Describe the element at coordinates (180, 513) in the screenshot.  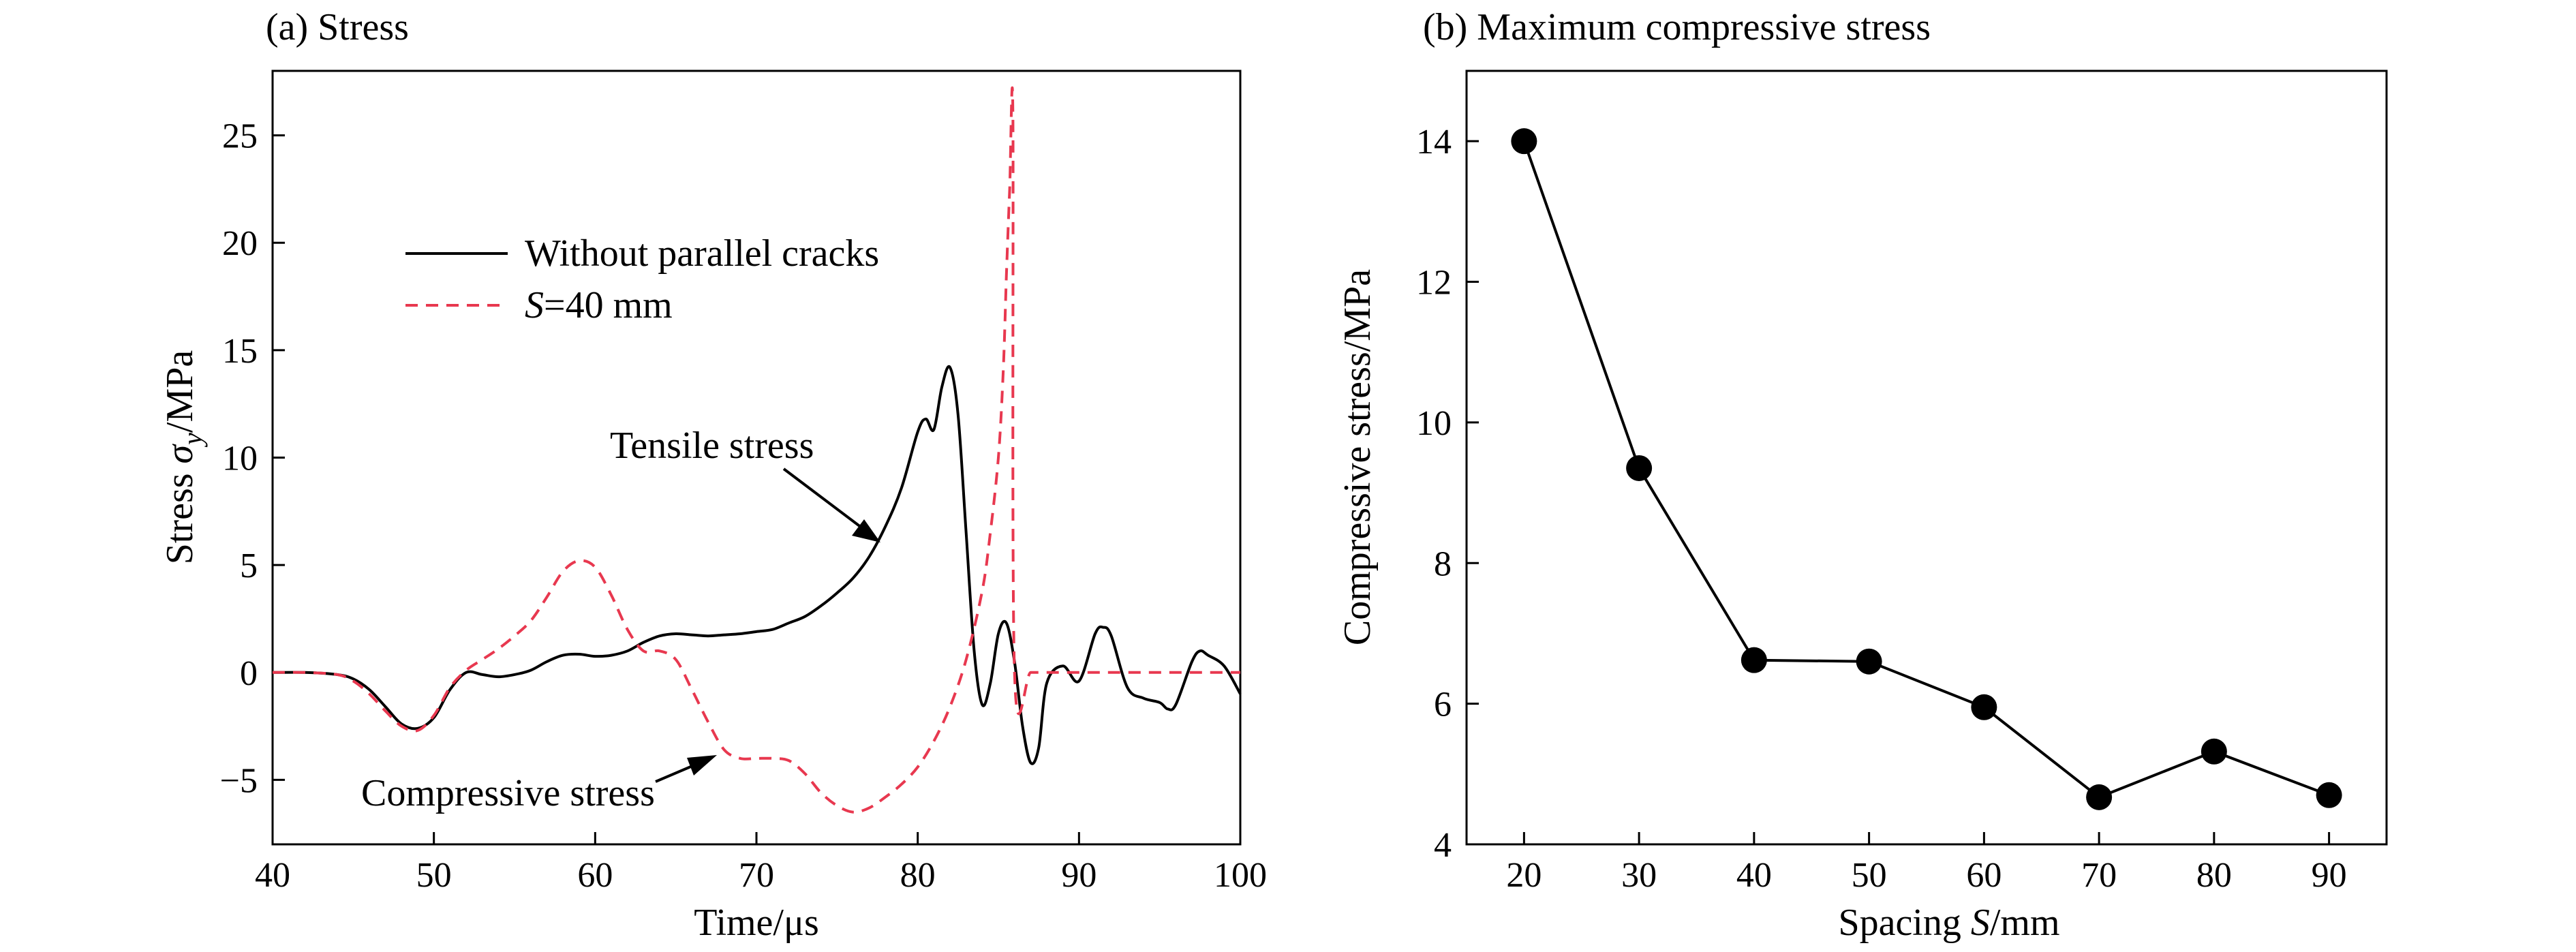
I see `panel-a-ylabel-prefix: Stress` at that location.